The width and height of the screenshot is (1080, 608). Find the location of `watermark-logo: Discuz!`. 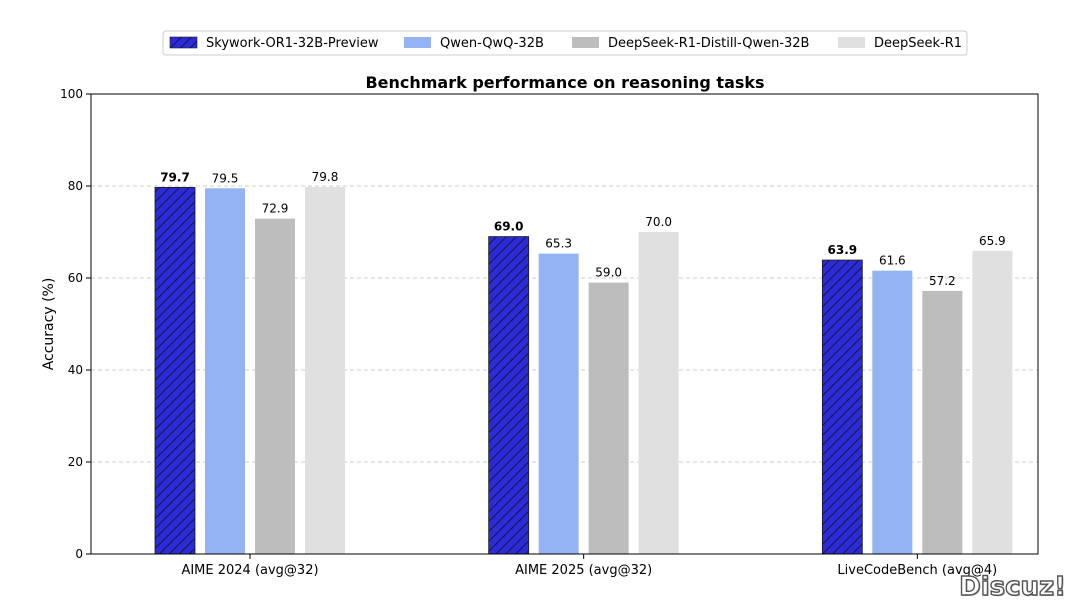

watermark-logo: Discuz! is located at coordinates (1012, 586).